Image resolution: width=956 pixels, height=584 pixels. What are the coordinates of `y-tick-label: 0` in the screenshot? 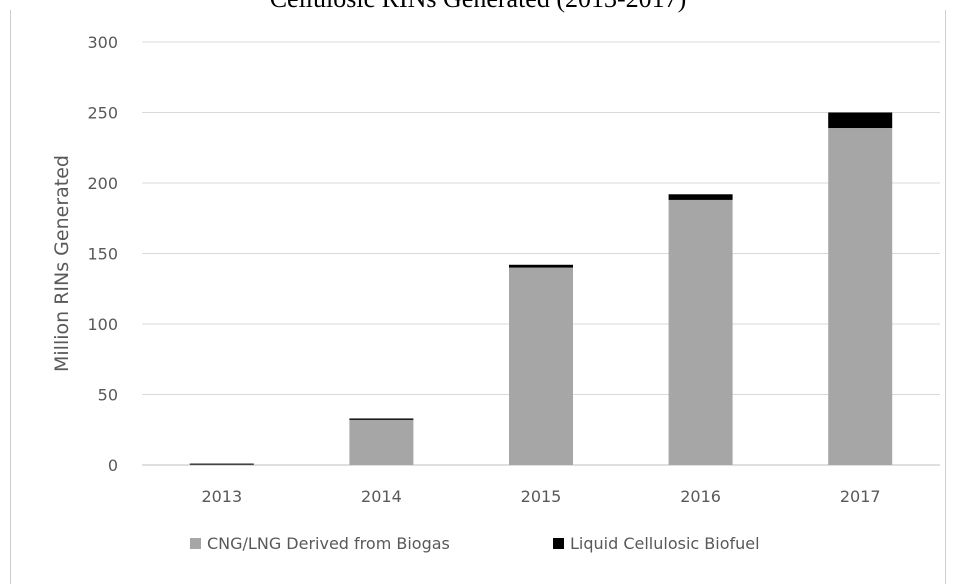 It's located at (113, 465).